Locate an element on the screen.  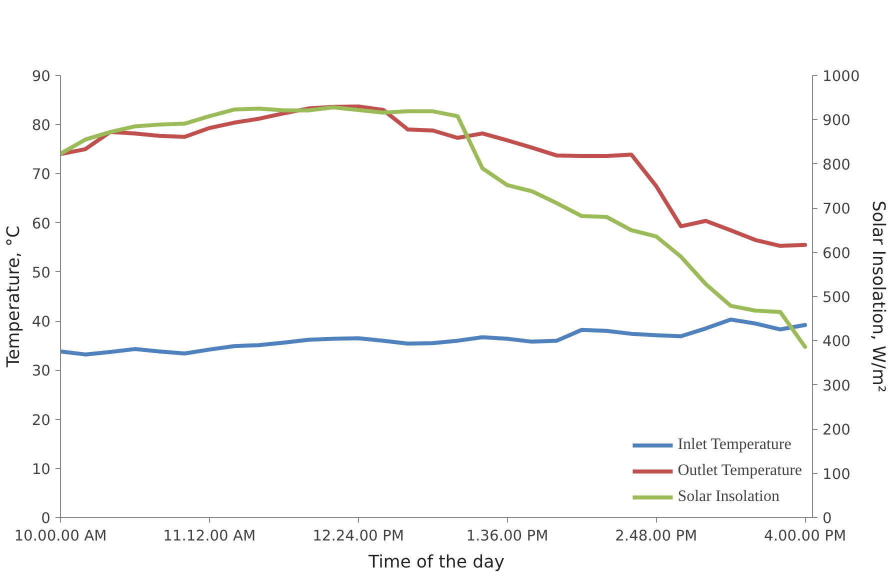
y2-tick-label: 600 is located at coordinates (836, 253).